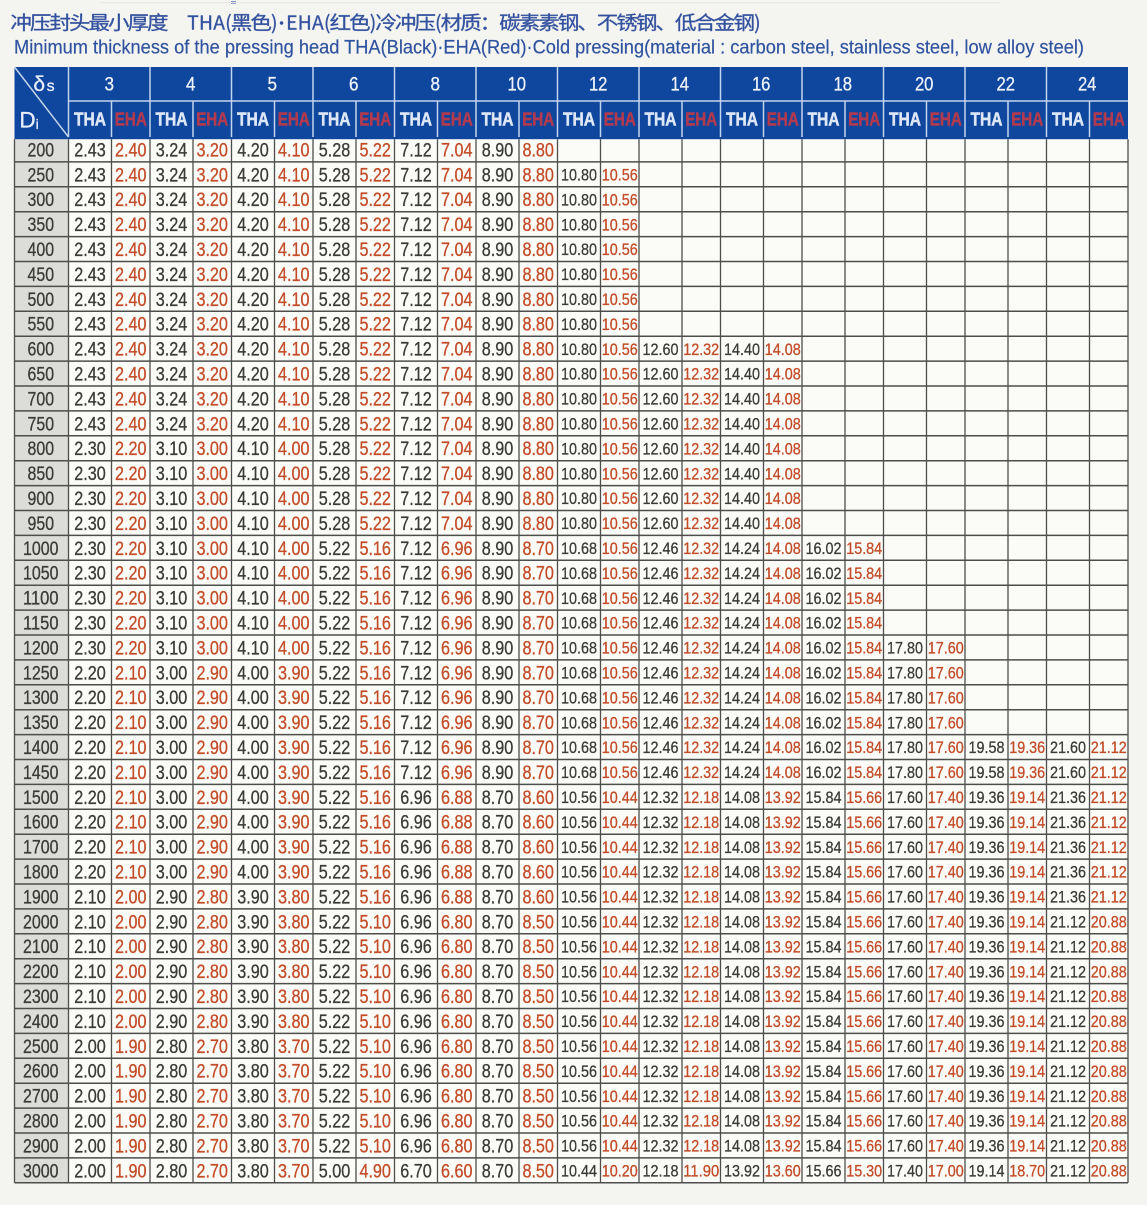  I want to click on svg-text: 3.70, so click(294, 1072).